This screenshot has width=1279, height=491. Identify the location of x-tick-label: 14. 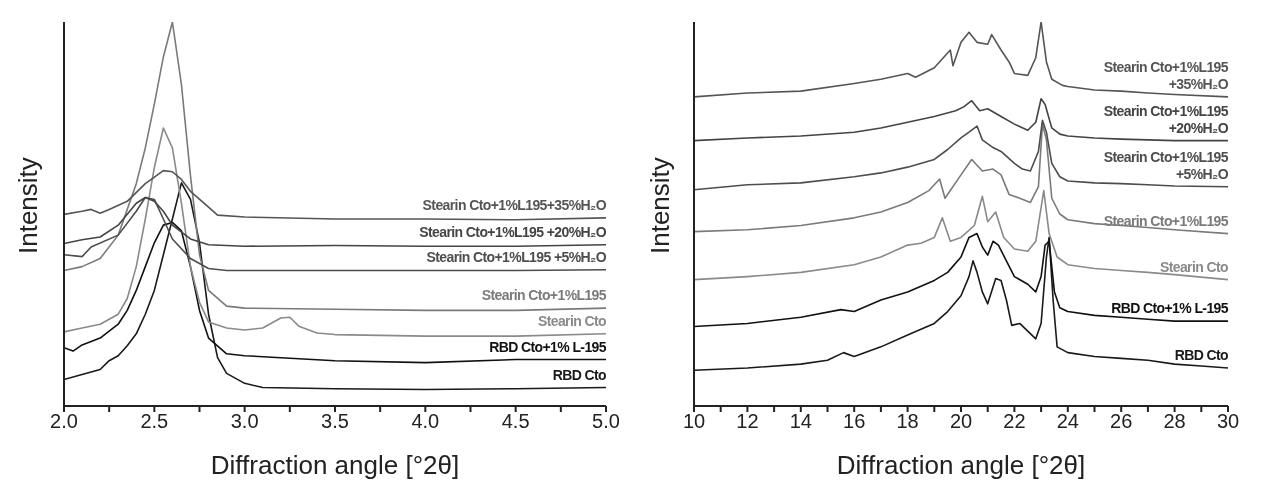
(800, 421).